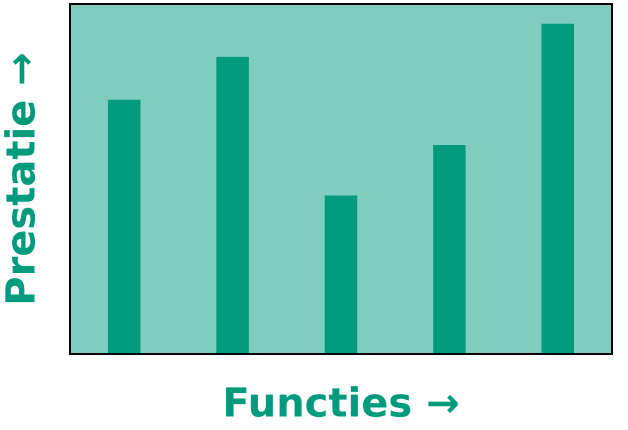 The width and height of the screenshot is (628, 430). I want to click on x-axis-title: Functies →, so click(341, 403).